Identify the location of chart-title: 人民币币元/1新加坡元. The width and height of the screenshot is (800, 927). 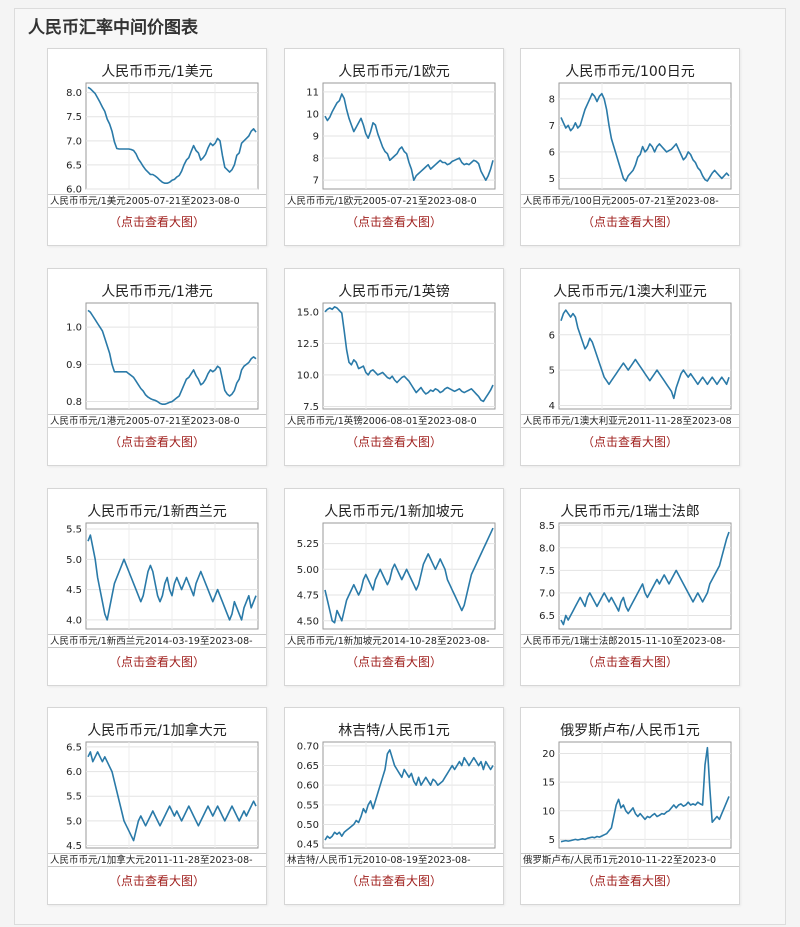
(394, 512).